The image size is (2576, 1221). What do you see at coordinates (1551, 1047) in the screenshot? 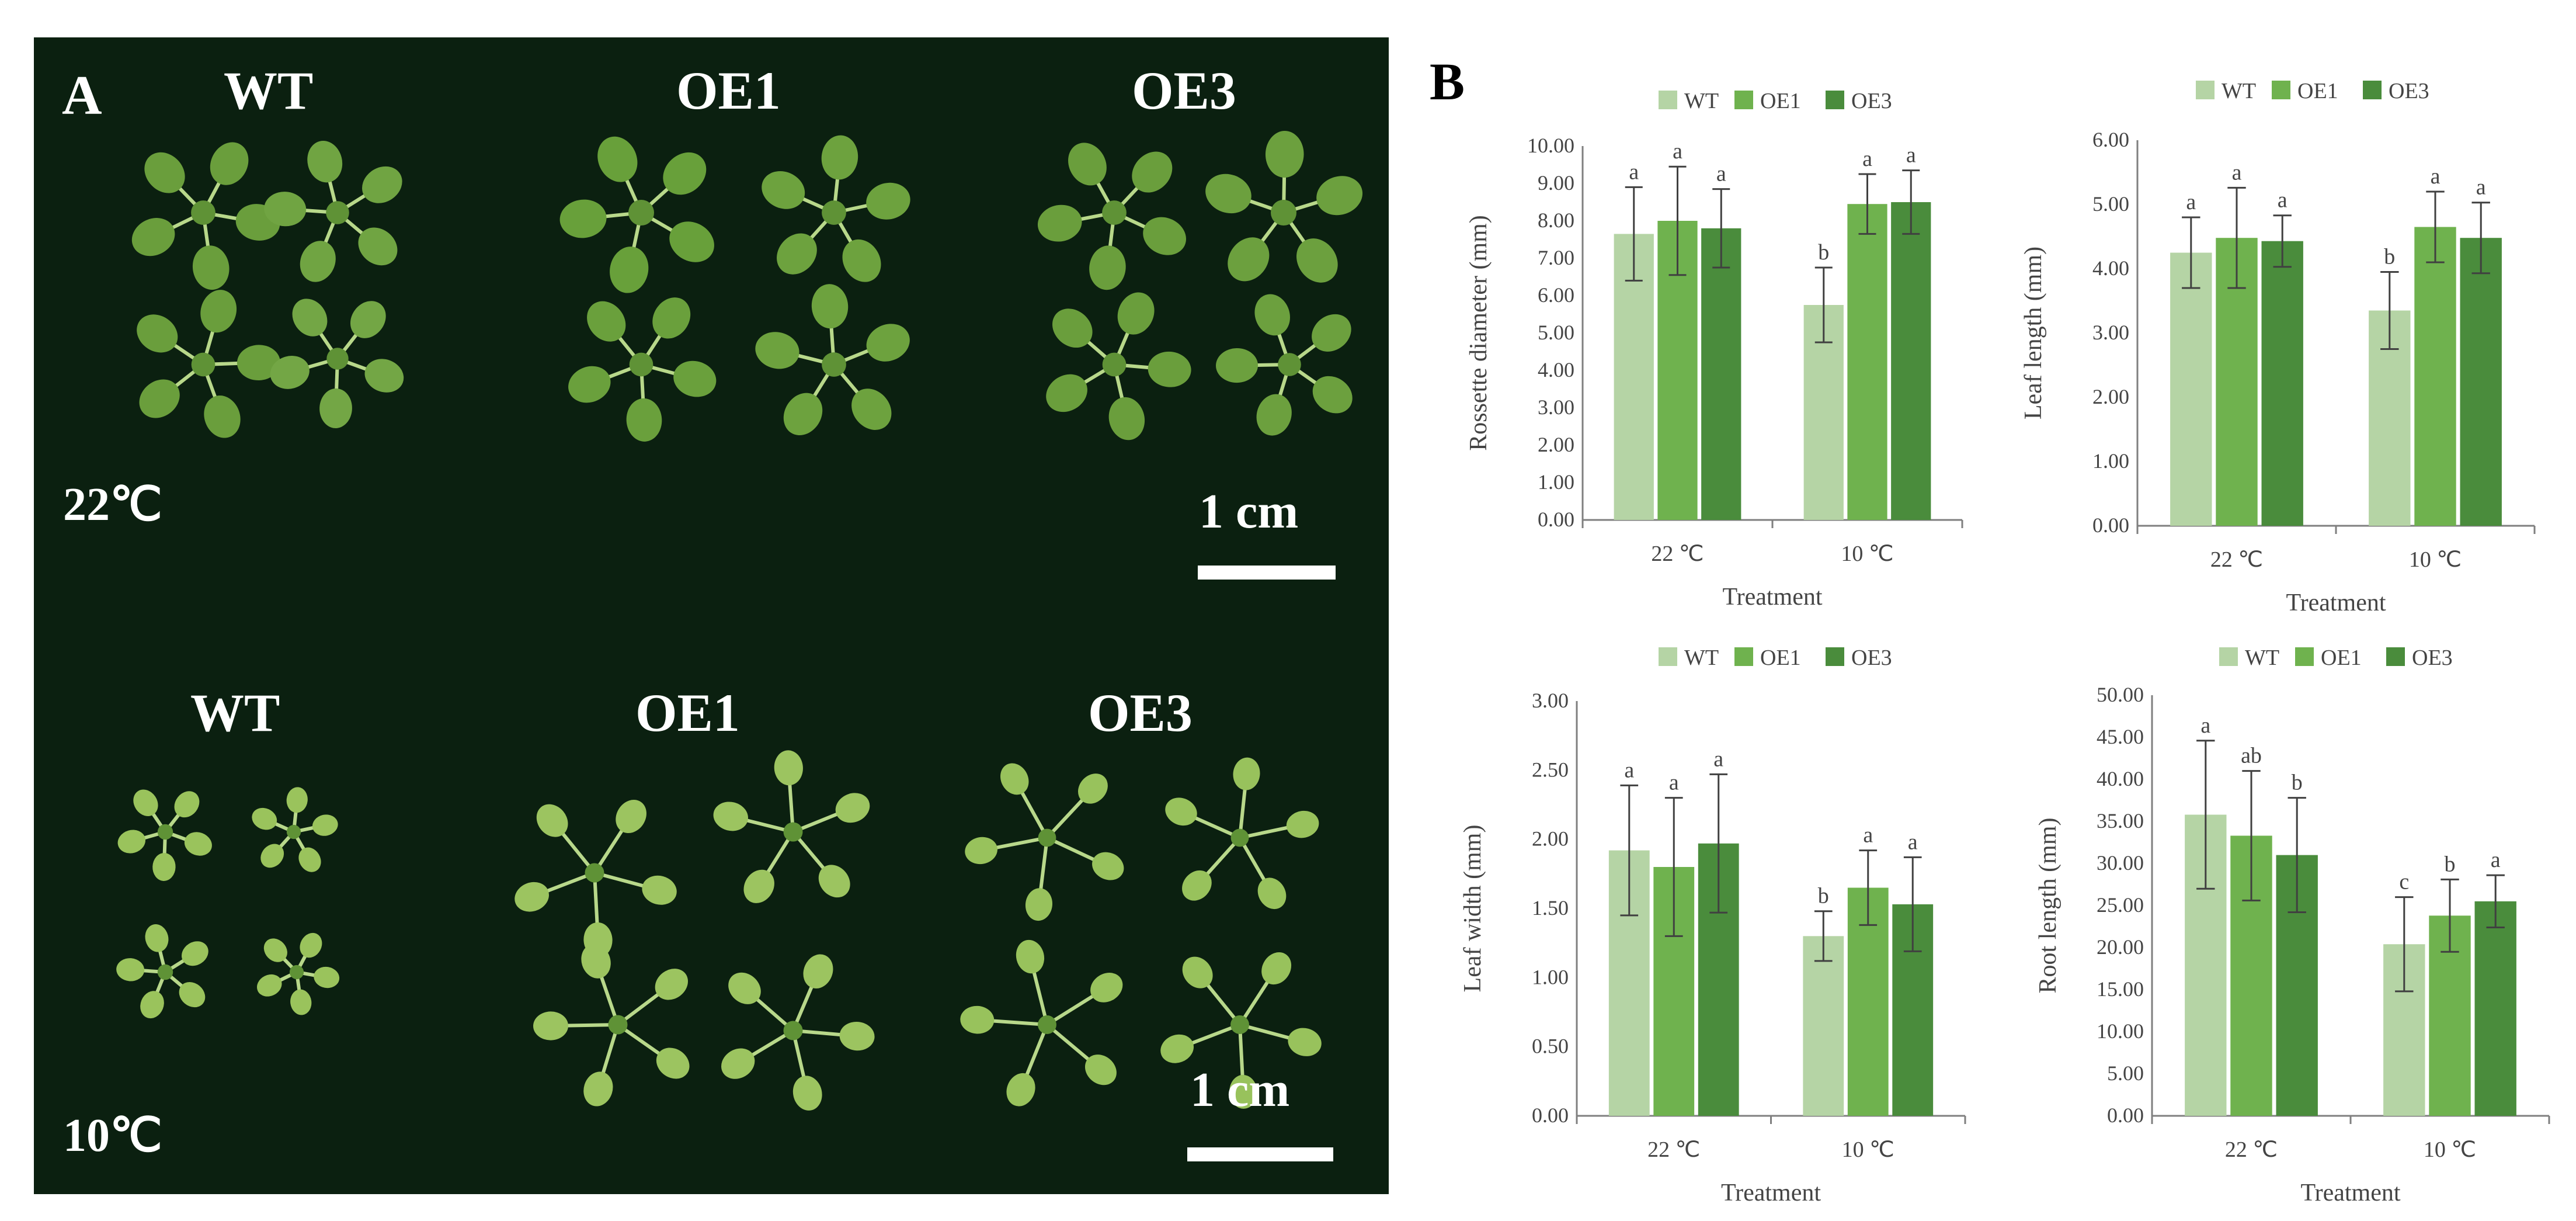
I see `y-tick-label: 0.50` at bounding box center [1551, 1047].